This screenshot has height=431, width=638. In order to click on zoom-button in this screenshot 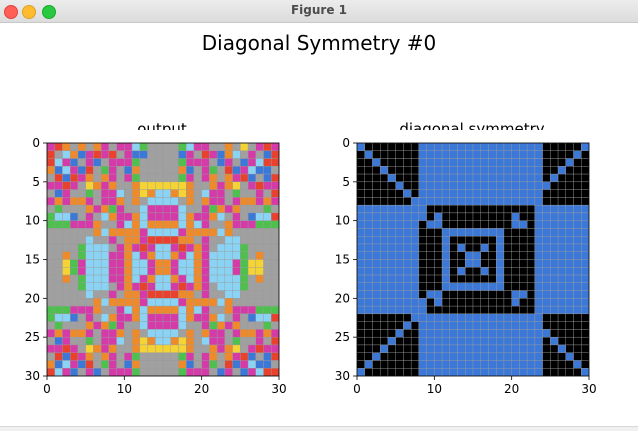, I will do `click(49, 12)`.